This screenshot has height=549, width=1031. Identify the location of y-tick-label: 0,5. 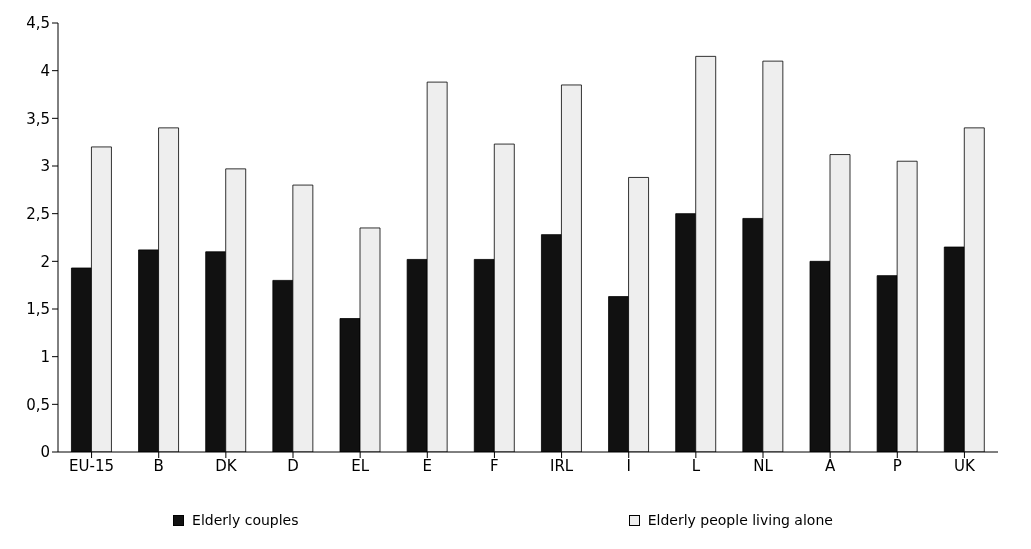
(38, 404).